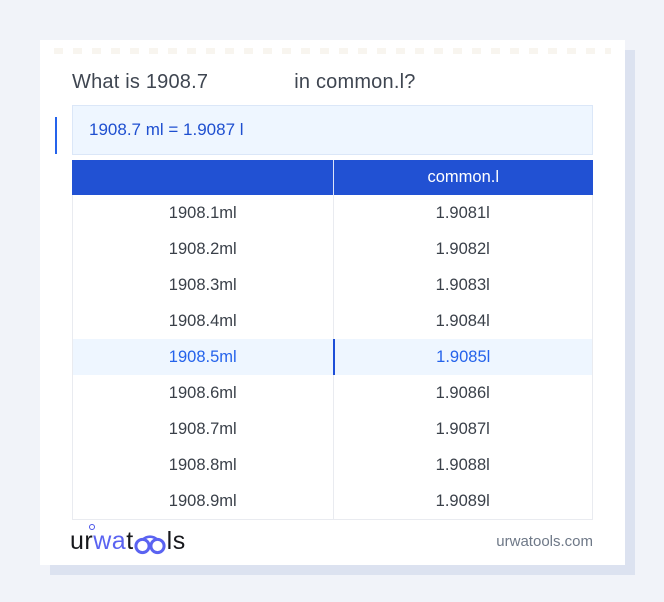 Image resolution: width=664 pixels, height=602 pixels. What do you see at coordinates (462, 357) in the screenshot?
I see `cell-l: 1.9085l` at bounding box center [462, 357].